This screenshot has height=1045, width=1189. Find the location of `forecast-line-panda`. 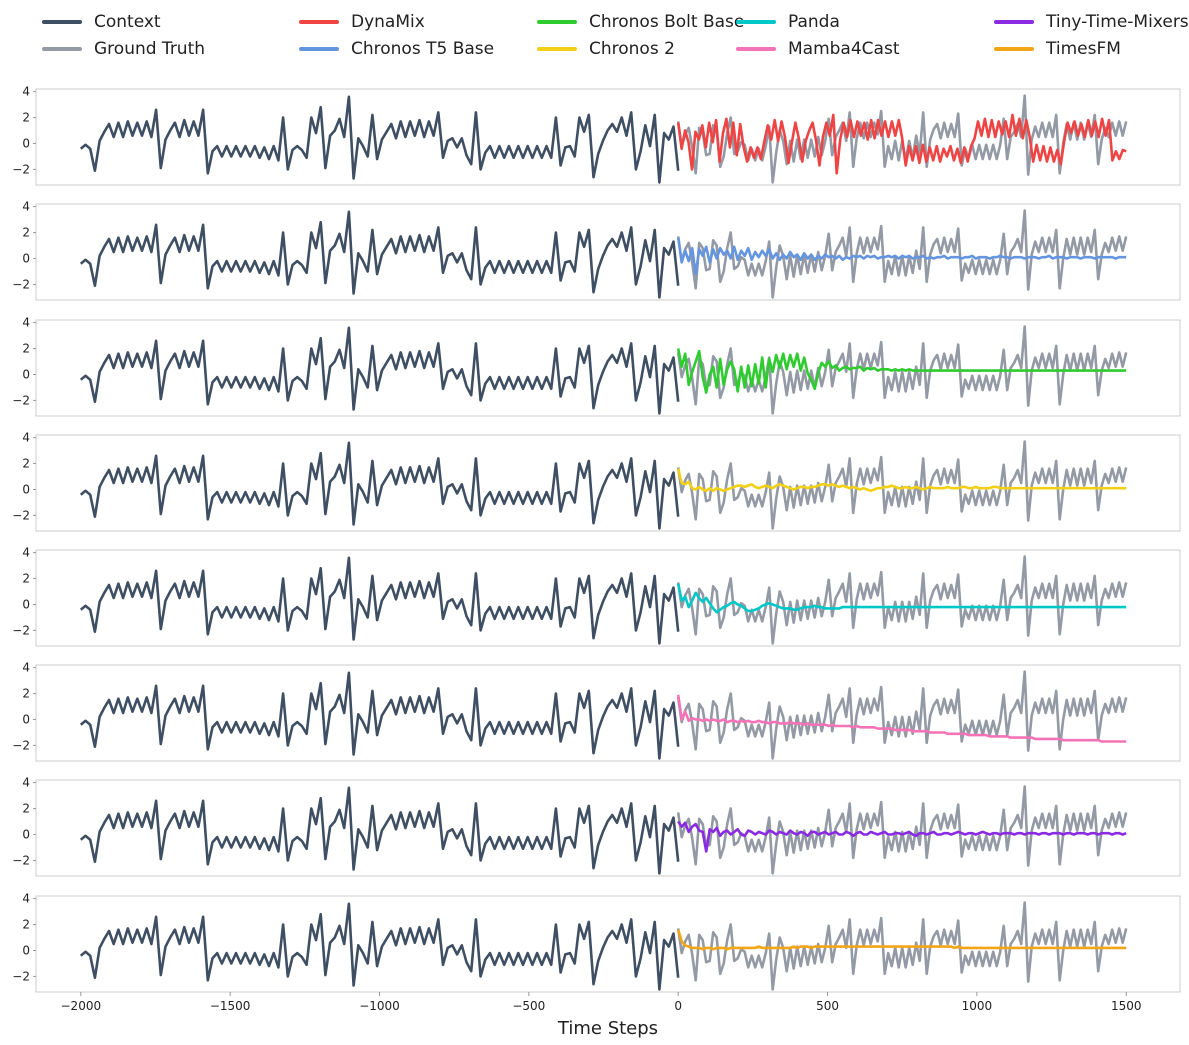

forecast-line-panda is located at coordinates (901, 598).